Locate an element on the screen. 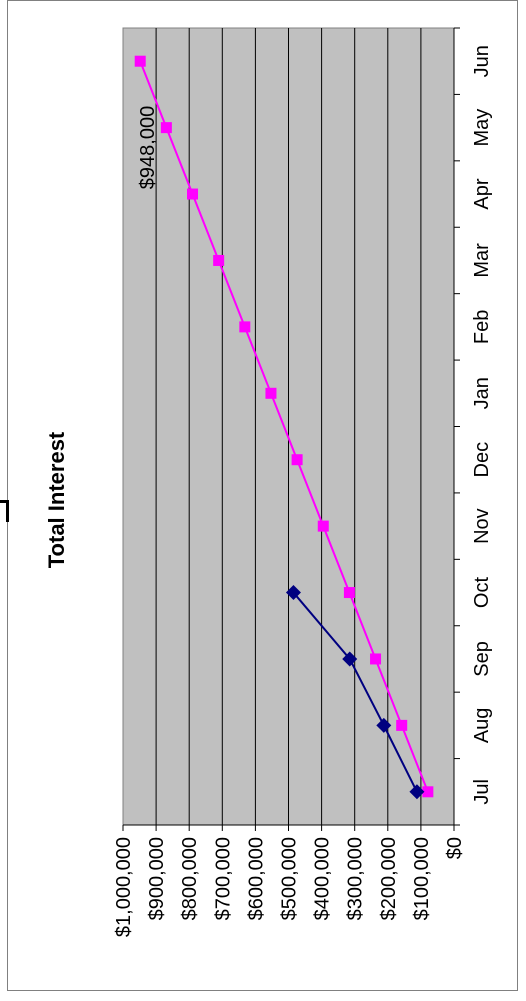 The image size is (526, 1001). value-tick-label-0: $0 is located at coordinates (455, 848).